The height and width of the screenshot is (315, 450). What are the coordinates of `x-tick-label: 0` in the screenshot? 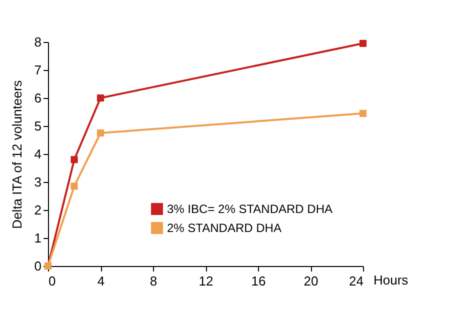 It's located at (52, 281).